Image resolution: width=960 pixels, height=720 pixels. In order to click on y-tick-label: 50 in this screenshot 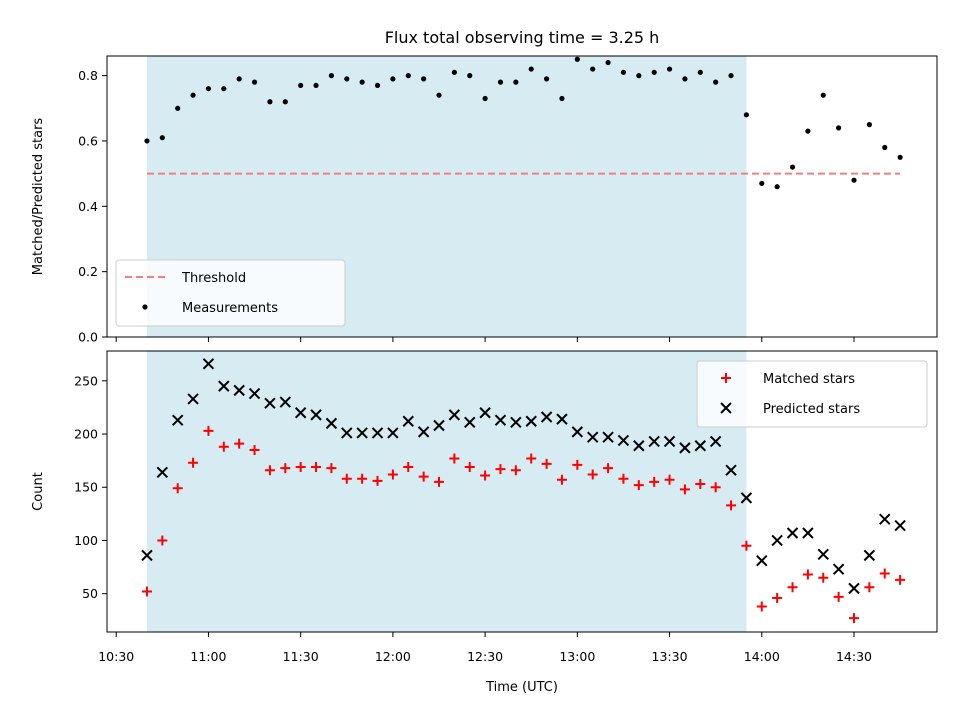, I will do `click(90, 593)`.